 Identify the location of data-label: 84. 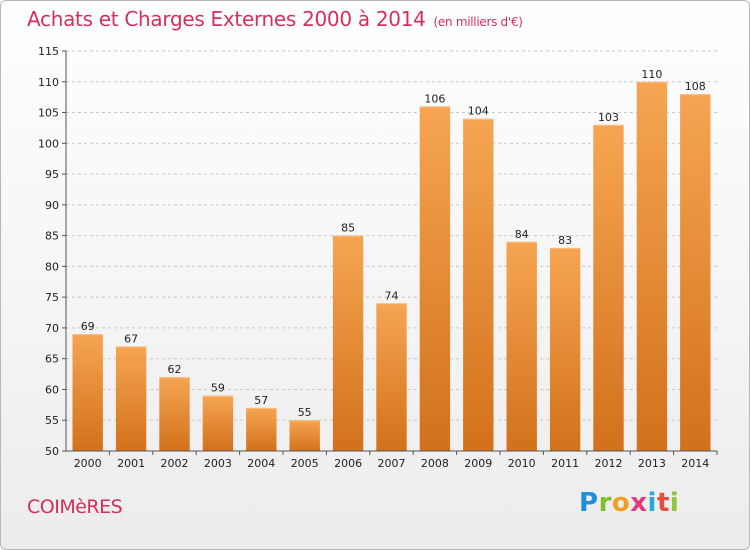
(522, 234).